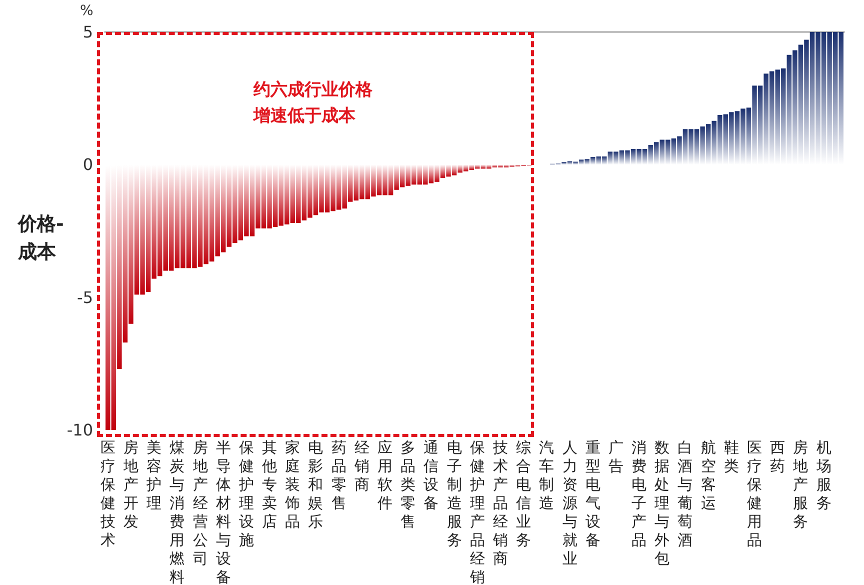 This screenshot has height=585, width=864. What do you see at coordinates (246, 493) in the screenshot?
I see `x-tick-label: 保健护理设施` at bounding box center [246, 493].